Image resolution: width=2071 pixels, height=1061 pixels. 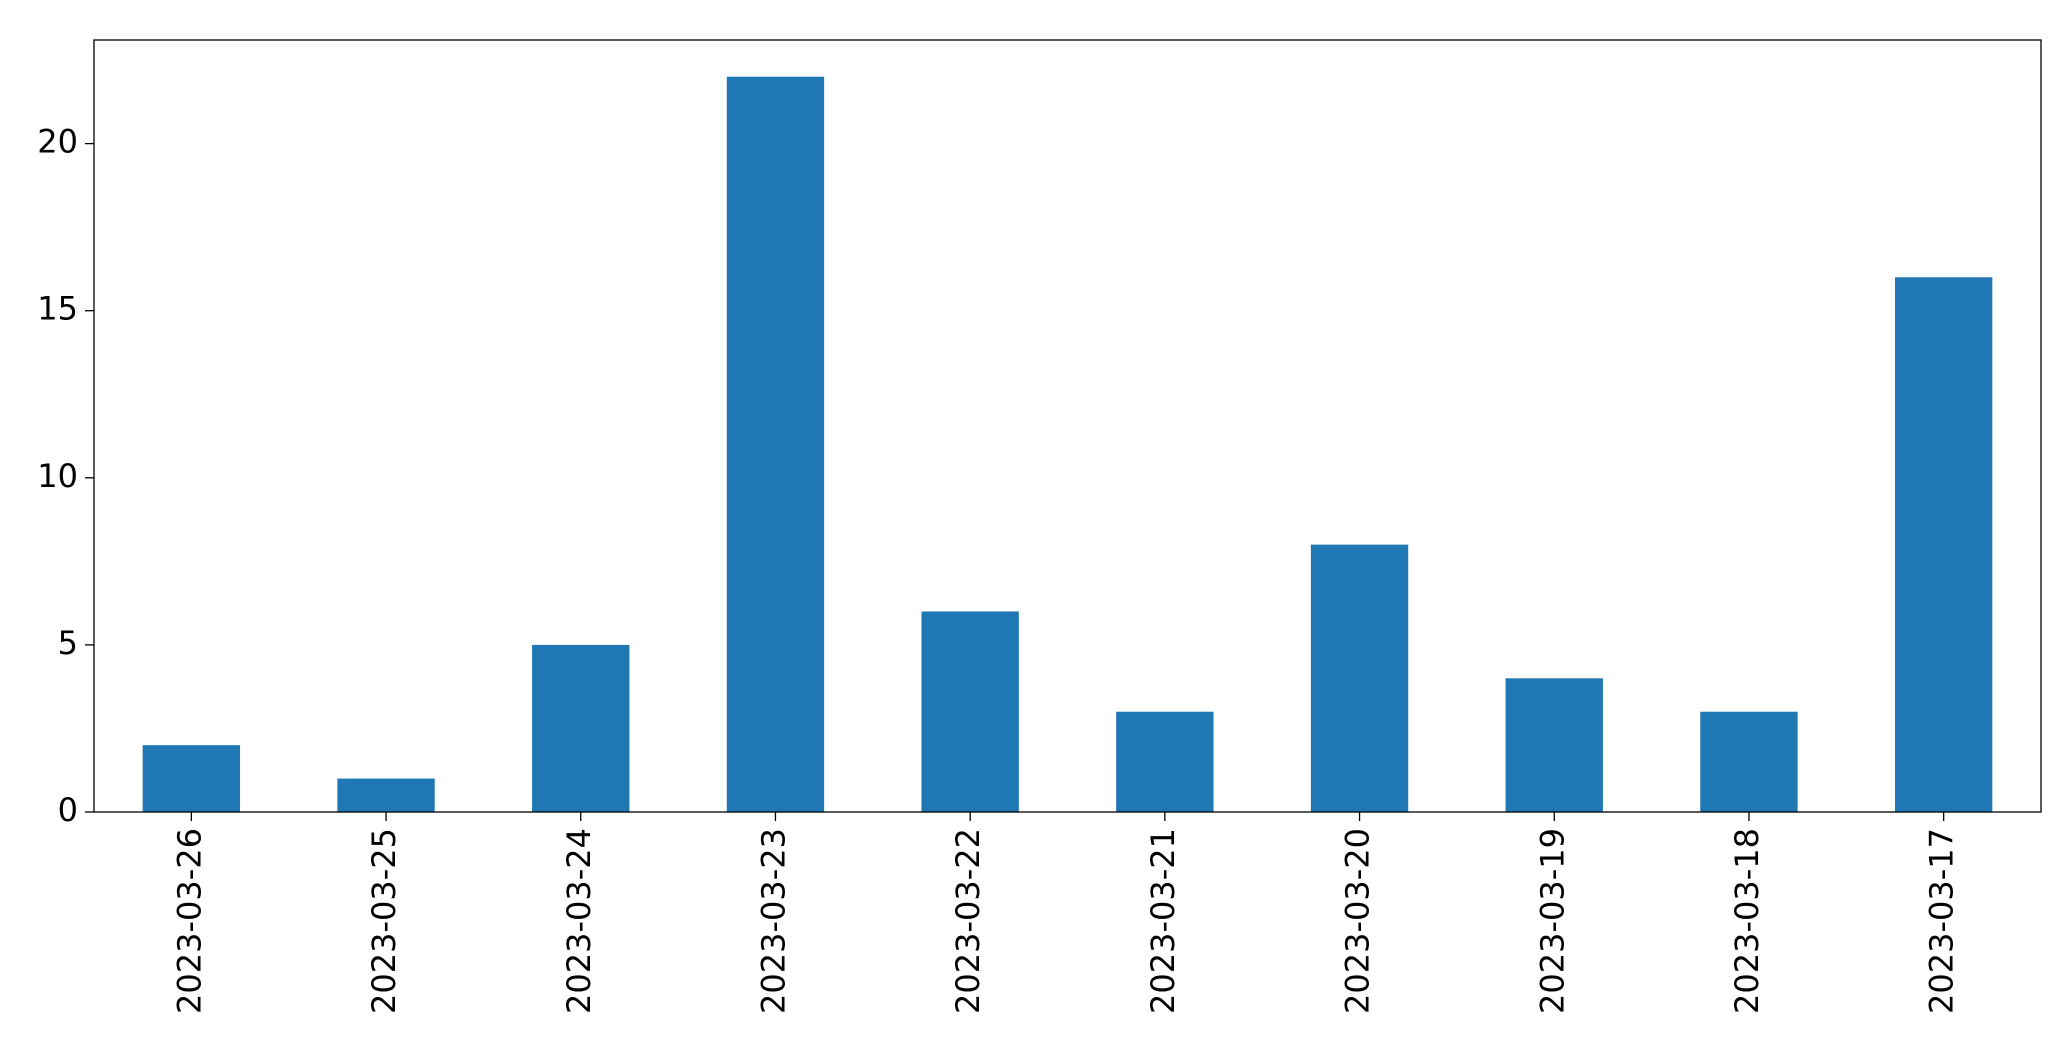 What do you see at coordinates (68, 810) in the screenshot?
I see `y-tick-label: 0` at bounding box center [68, 810].